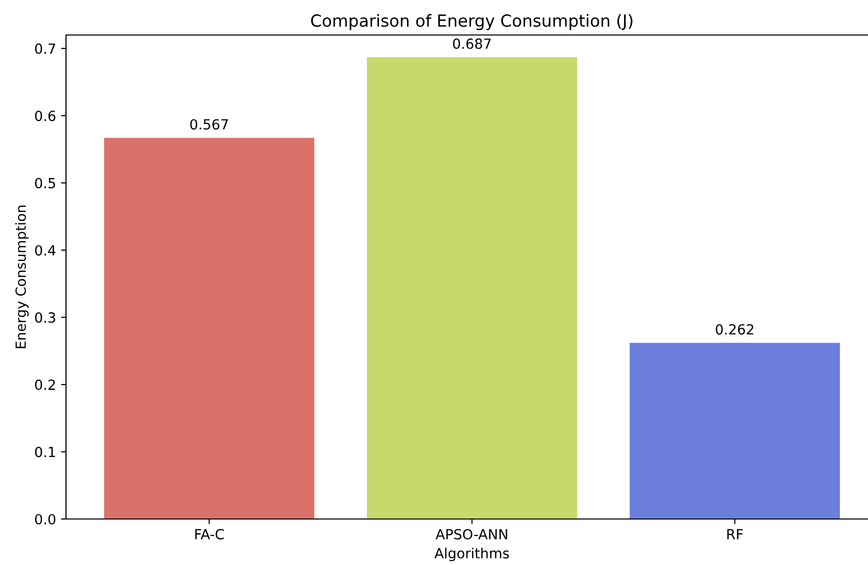 The height and width of the screenshot is (565, 868). Describe the element at coordinates (735, 430) in the screenshot. I see `bar` at that location.